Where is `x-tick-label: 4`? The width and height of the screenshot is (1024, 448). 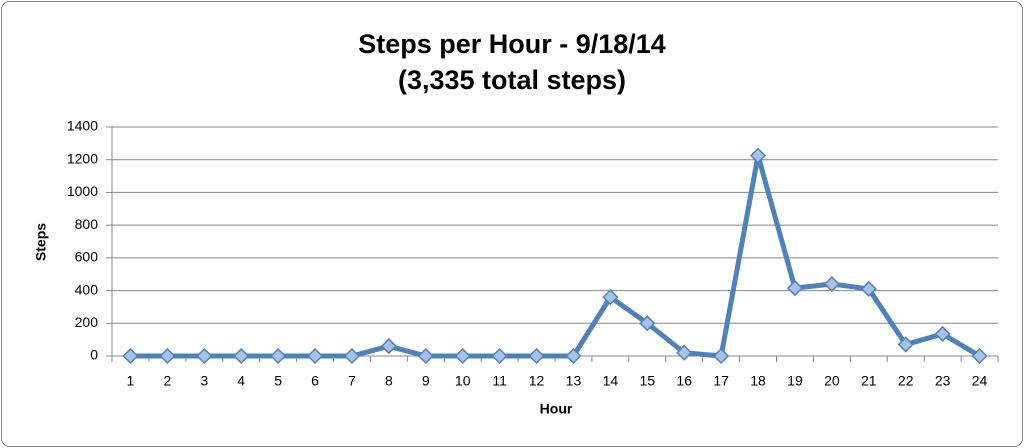
x-tick-label: 4 is located at coordinates (241, 381).